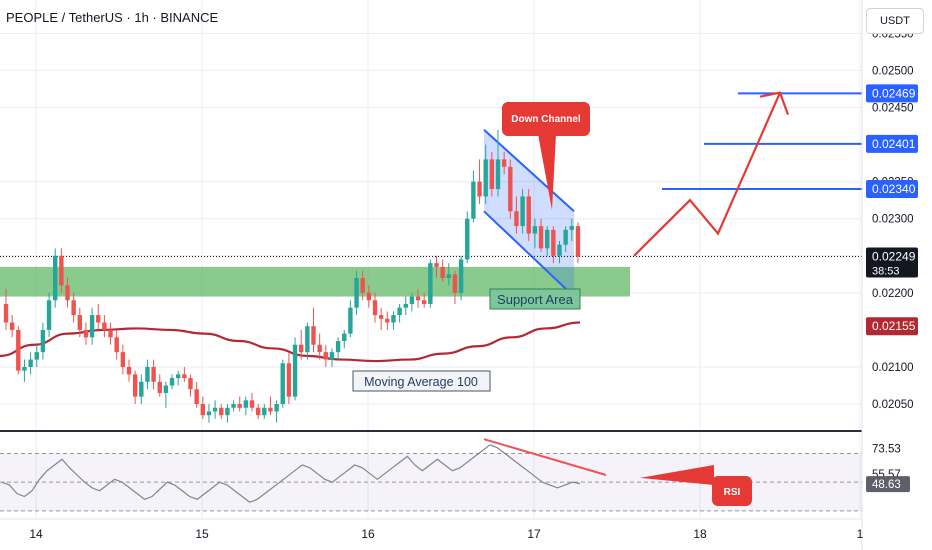 The image size is (932, 550). Describe the element at coordinates (860, 534) in the screenshot. I see `time-axis-tick-label: 1` at that location.